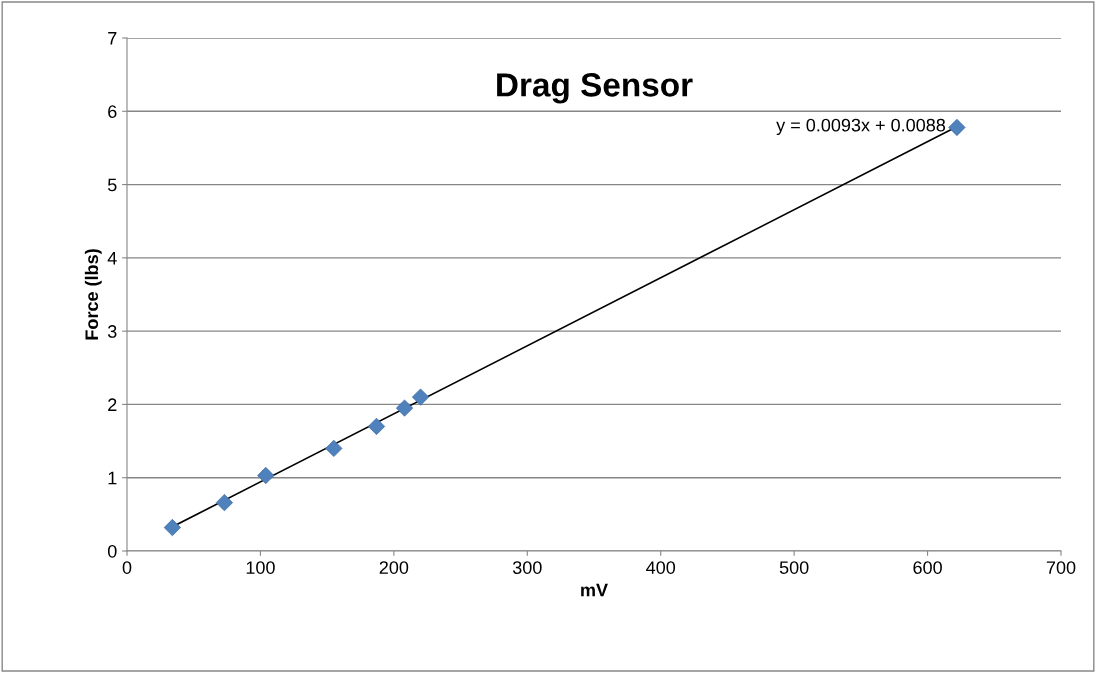  Describe the element at coordinates (112, 551) in the screenshot. I see `y-tick-label: 0` at that location.